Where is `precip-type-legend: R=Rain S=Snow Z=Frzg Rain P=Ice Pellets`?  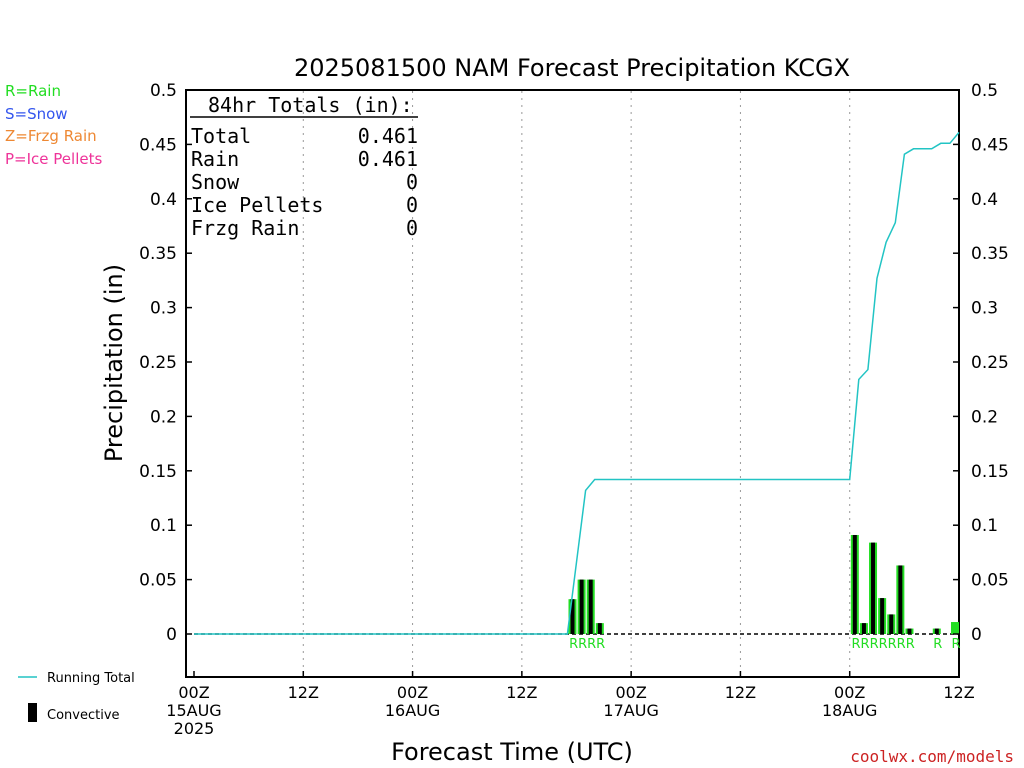 precip-type-legend: R=Rain S=Snow Z=Frzg Rain P=Ice Pellets is located at coordinates (53, 125).